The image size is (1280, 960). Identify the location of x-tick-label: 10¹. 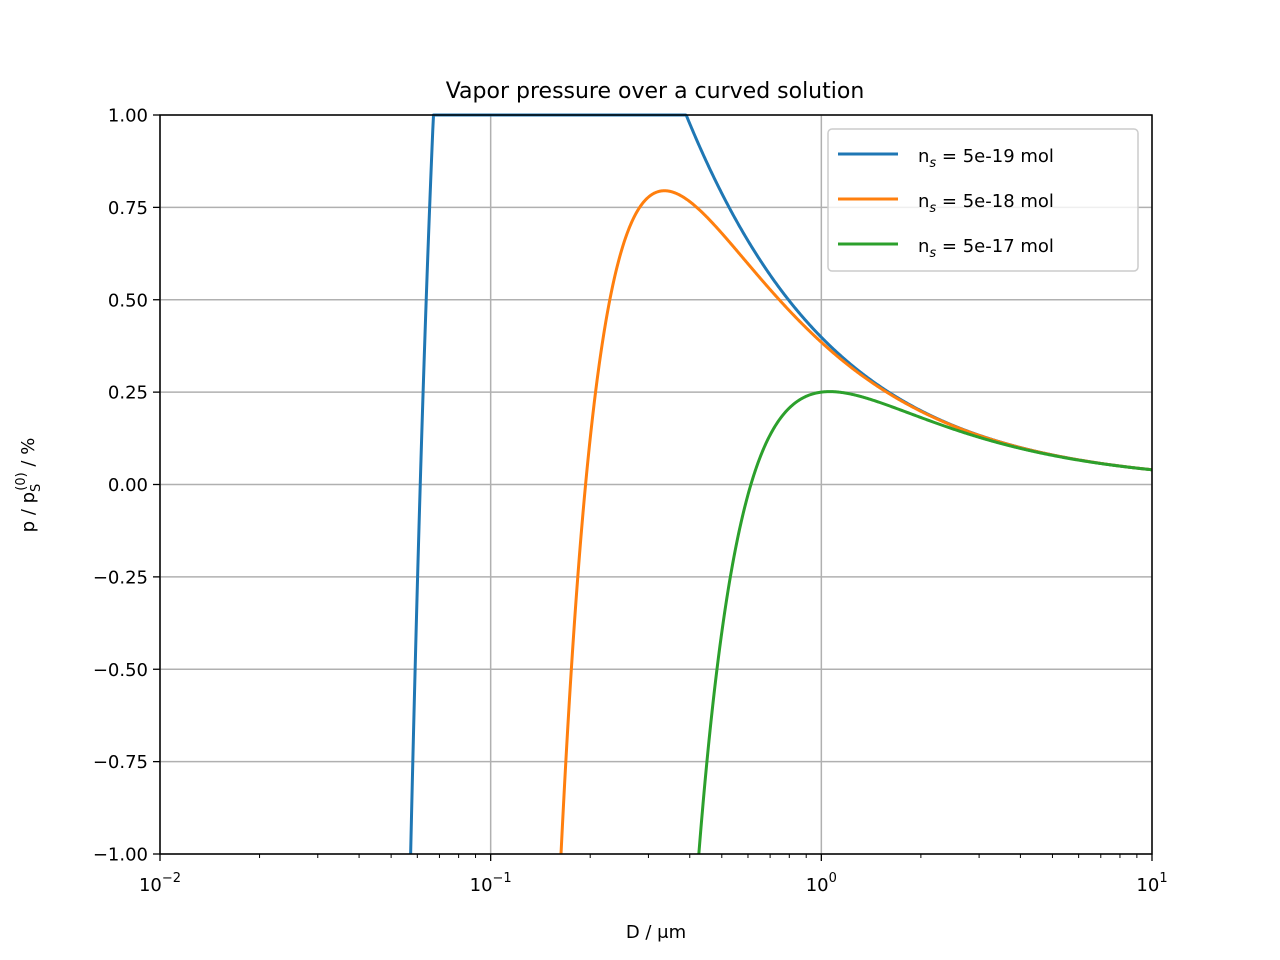
(1151, 883).